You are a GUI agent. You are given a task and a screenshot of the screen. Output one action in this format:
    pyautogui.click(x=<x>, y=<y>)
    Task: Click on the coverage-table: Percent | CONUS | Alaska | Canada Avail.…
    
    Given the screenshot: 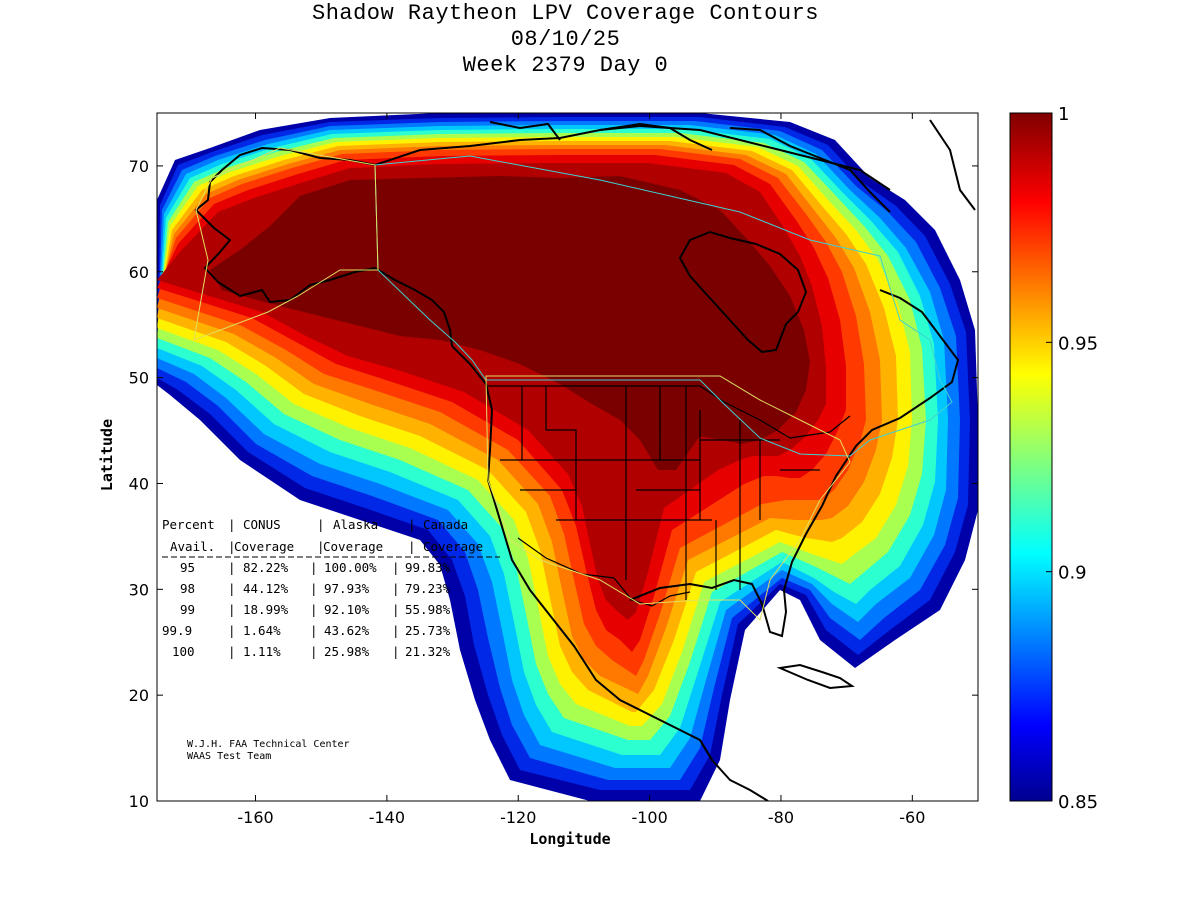 What is the action you would take?
    pyautogui.click(x=331, y=588)
    